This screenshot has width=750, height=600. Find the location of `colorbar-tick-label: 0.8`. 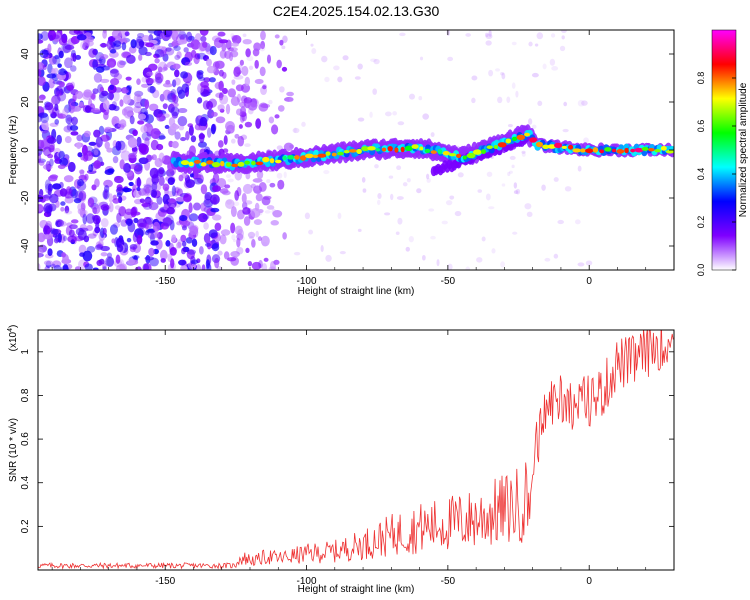

colorbar-tick-label: 0.8 is located at coordinates (701, 78).